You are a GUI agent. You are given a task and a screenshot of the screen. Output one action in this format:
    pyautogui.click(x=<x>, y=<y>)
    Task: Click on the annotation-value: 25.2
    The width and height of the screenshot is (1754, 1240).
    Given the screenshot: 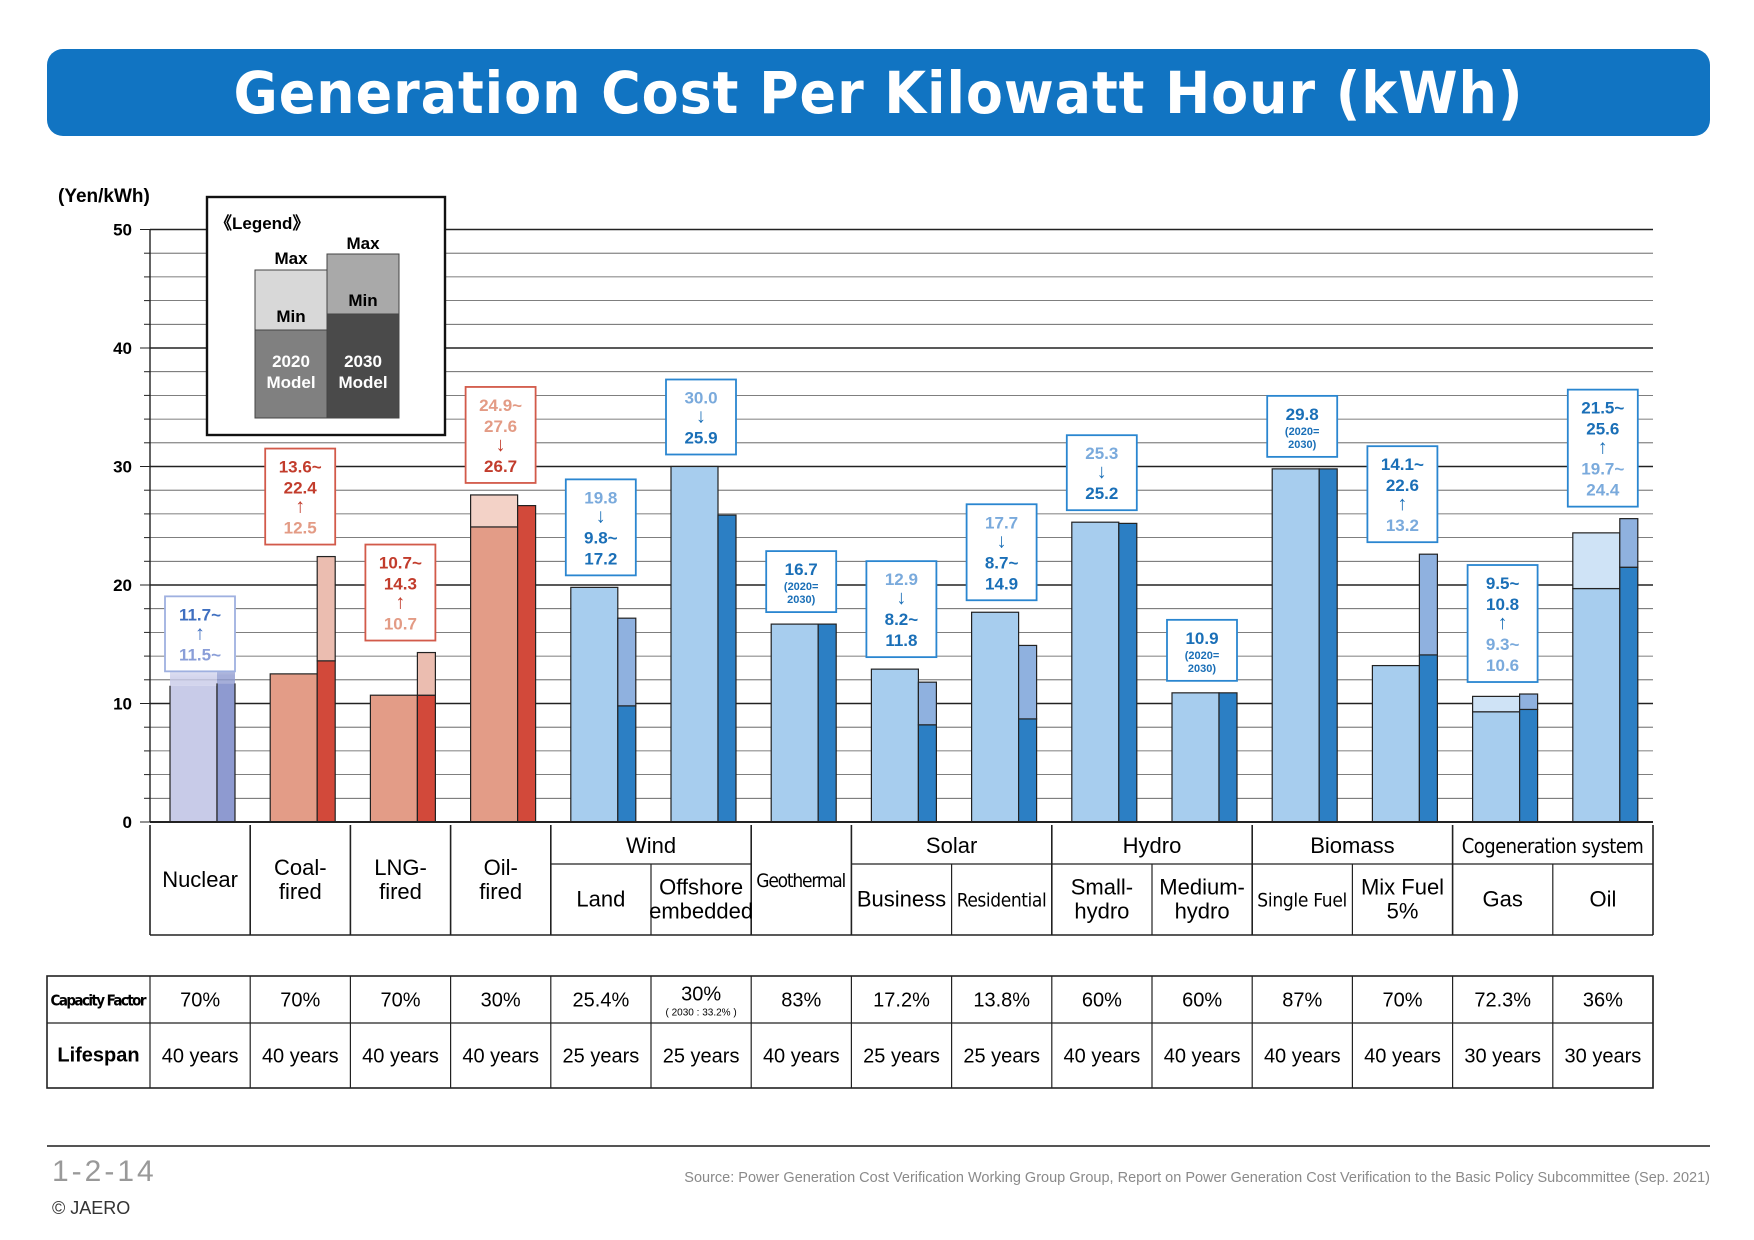 What is the action you would take?
    pyautogui.click(x=1101, y=493)
    